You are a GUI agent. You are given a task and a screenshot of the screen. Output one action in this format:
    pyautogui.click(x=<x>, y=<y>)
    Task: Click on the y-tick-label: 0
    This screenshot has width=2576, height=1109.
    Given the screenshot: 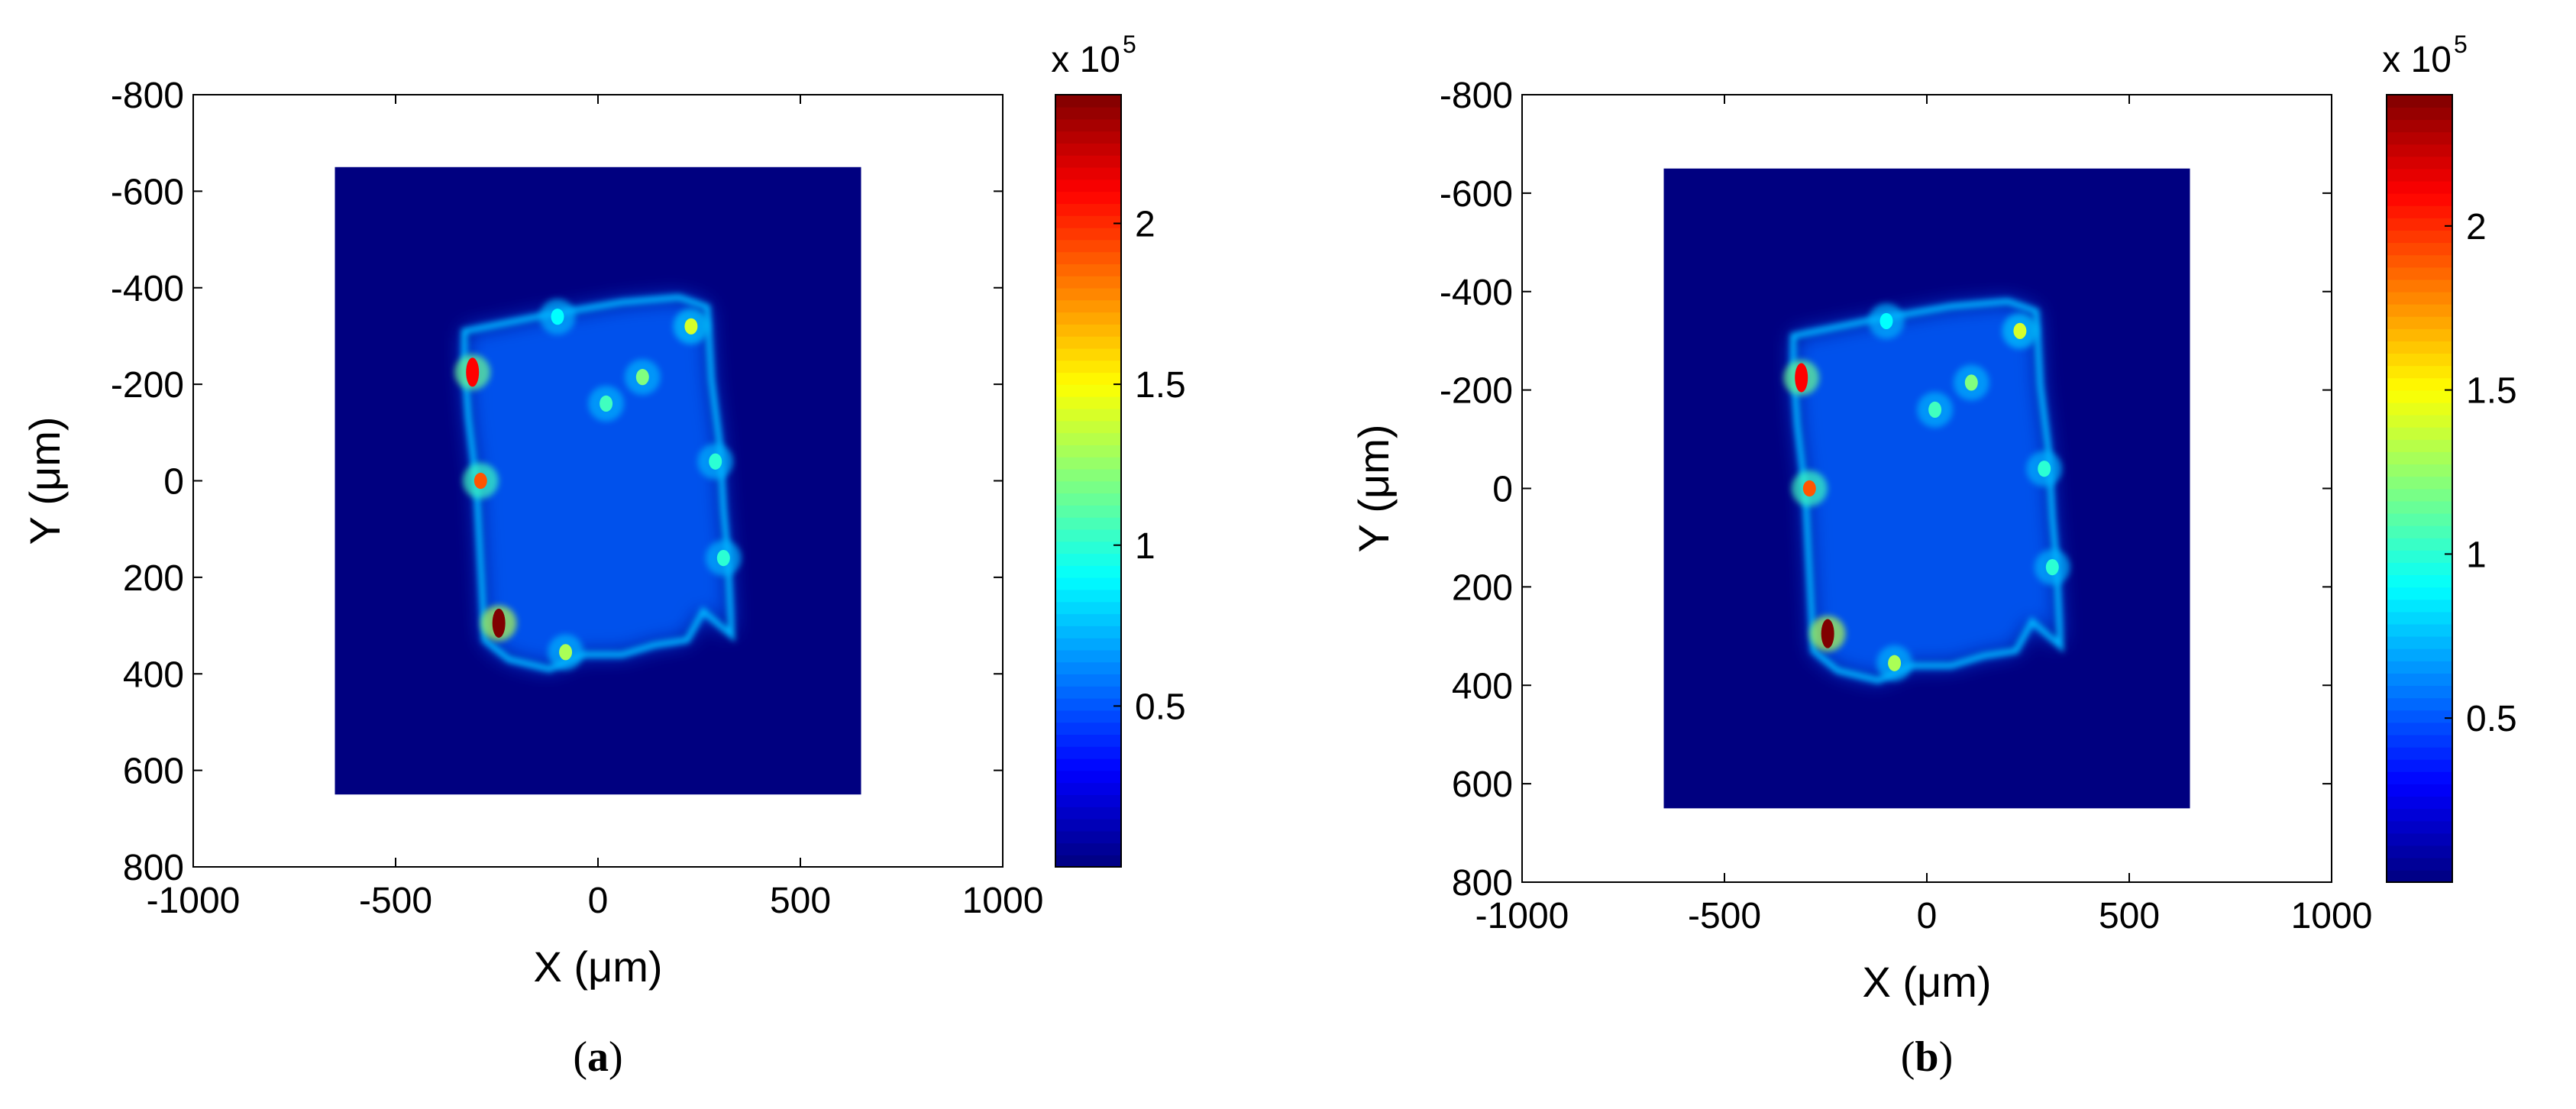 What is the action you would take?
    pyautogui.click(x=173, y=483)
    